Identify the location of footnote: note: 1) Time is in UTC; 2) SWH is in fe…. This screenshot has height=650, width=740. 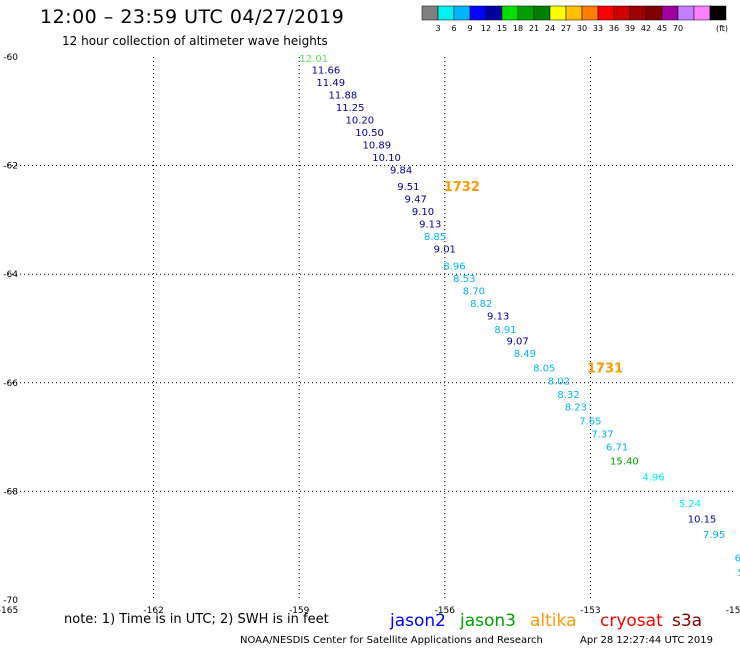
(196, 619).